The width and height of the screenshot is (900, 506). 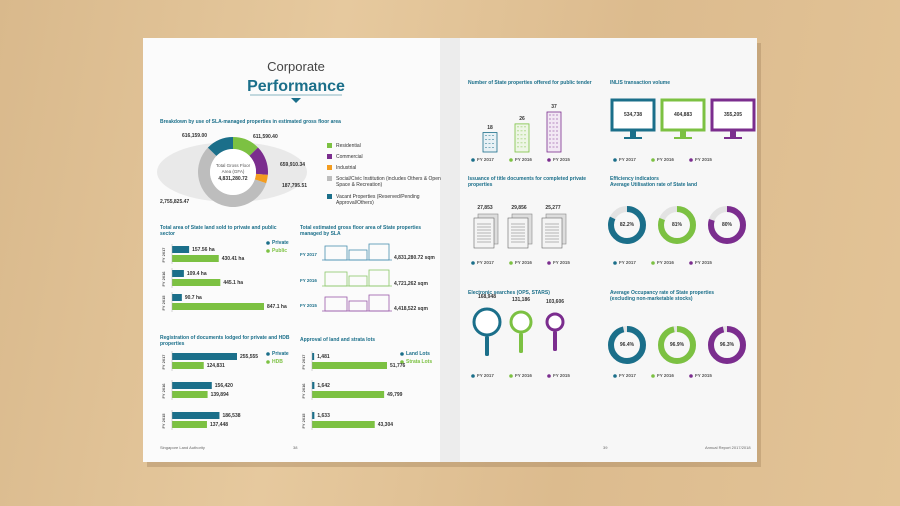 I want to click on magnifier-handle, so click(x=521, y=343).